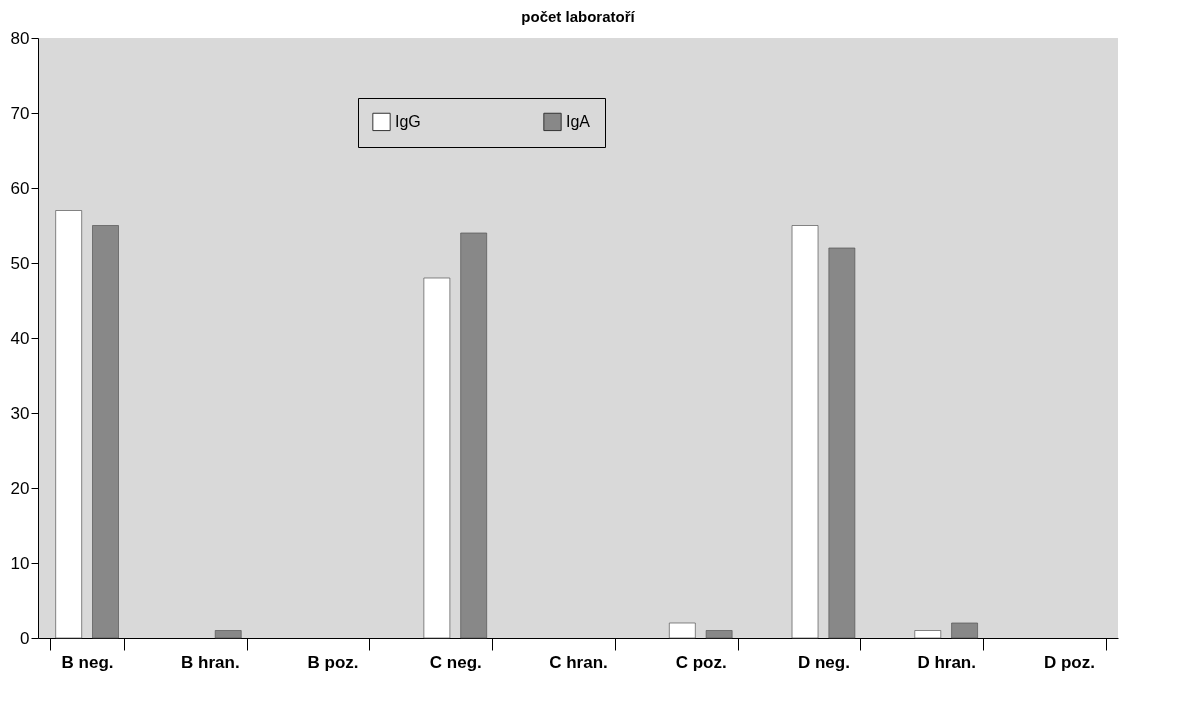 The width and height of the screenshot is (1197, 724). Describe the element at coordinates (823, 662) in the screenshot. I see `x-tick-label: D neg.` at that location.